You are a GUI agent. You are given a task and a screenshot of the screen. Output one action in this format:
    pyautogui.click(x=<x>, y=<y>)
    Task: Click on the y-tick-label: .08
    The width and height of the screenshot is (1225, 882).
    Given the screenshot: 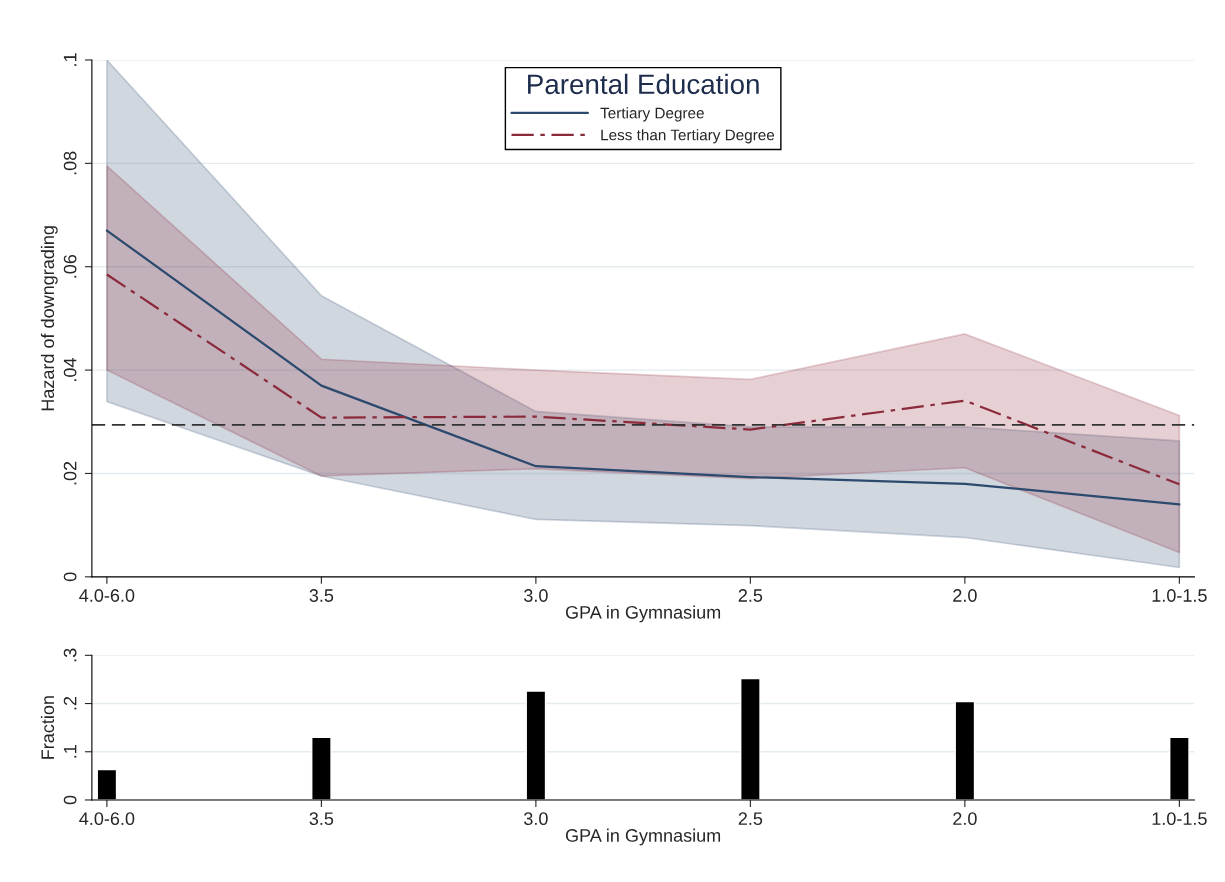 What is the action you would take?
    pyautogui.click(x=70, y=163)
    